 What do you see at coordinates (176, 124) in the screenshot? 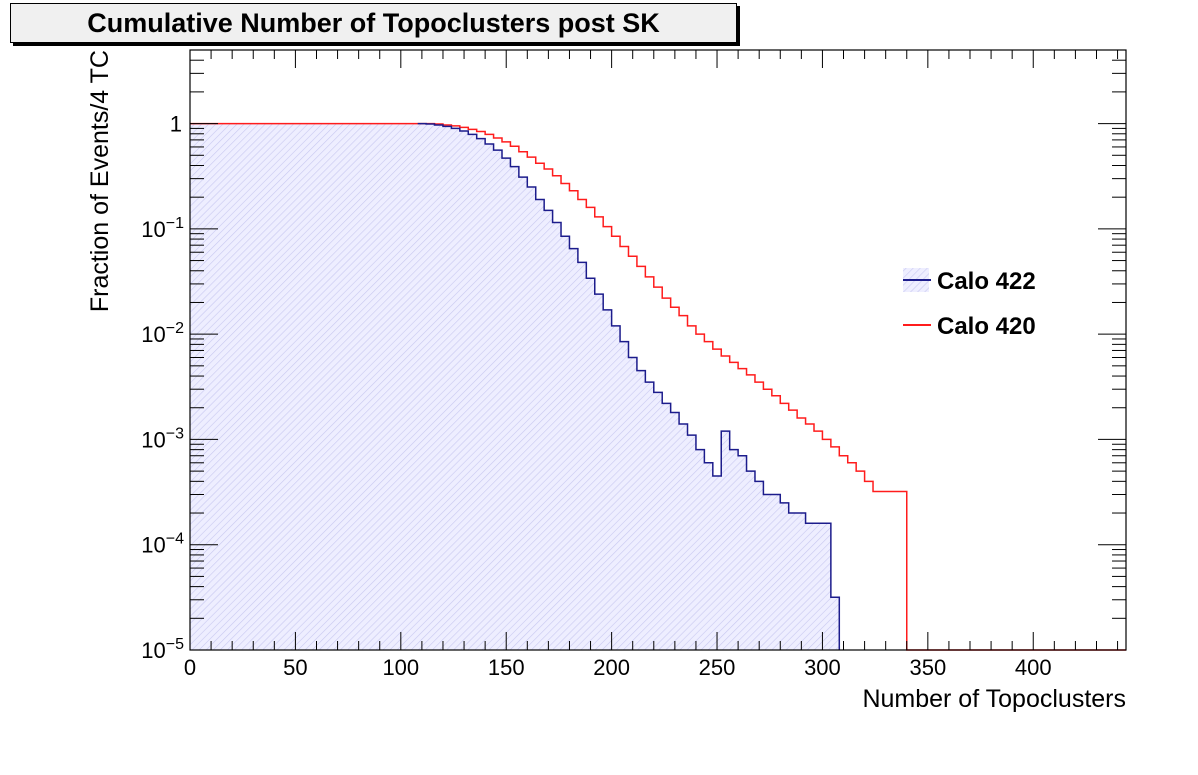
I see `y-tick-label: 1` at bounding box center [176, 124].